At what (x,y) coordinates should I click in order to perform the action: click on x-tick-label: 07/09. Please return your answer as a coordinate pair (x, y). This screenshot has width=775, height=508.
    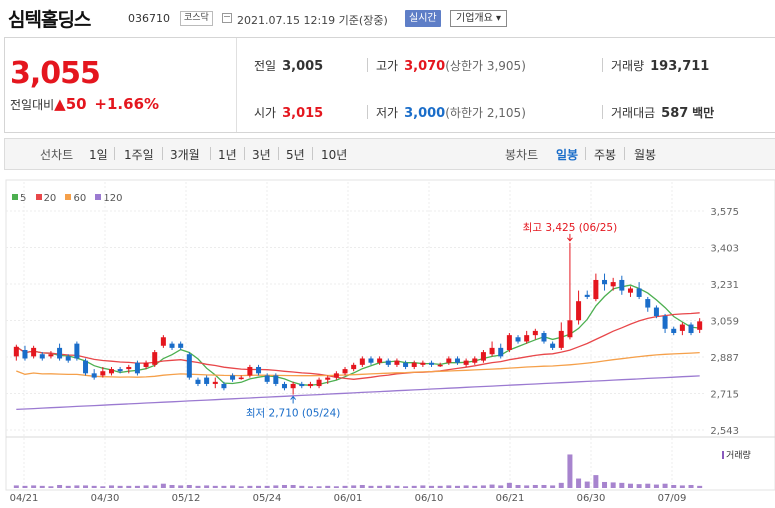
    Looking at the image, I should click on (672, 498).